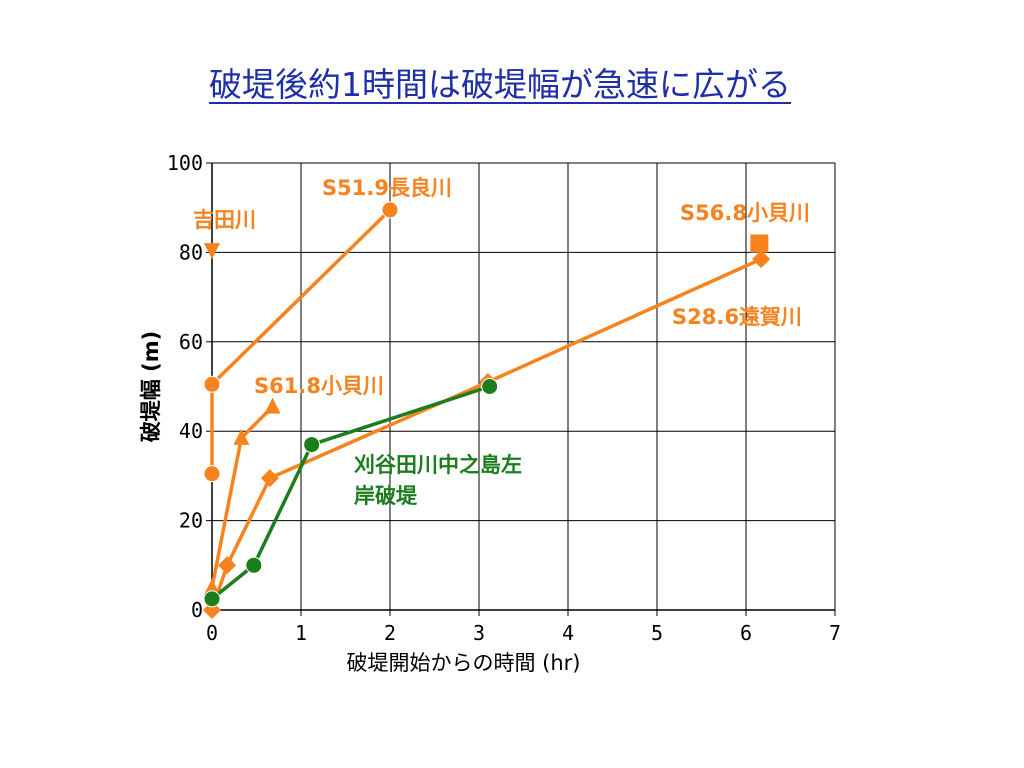 This screenshot has width=1024, height=768. What do you see at coordinates (212, 633) in the screenshot?
I see `x-tick-label: 0` at bounding box center [212, 633].